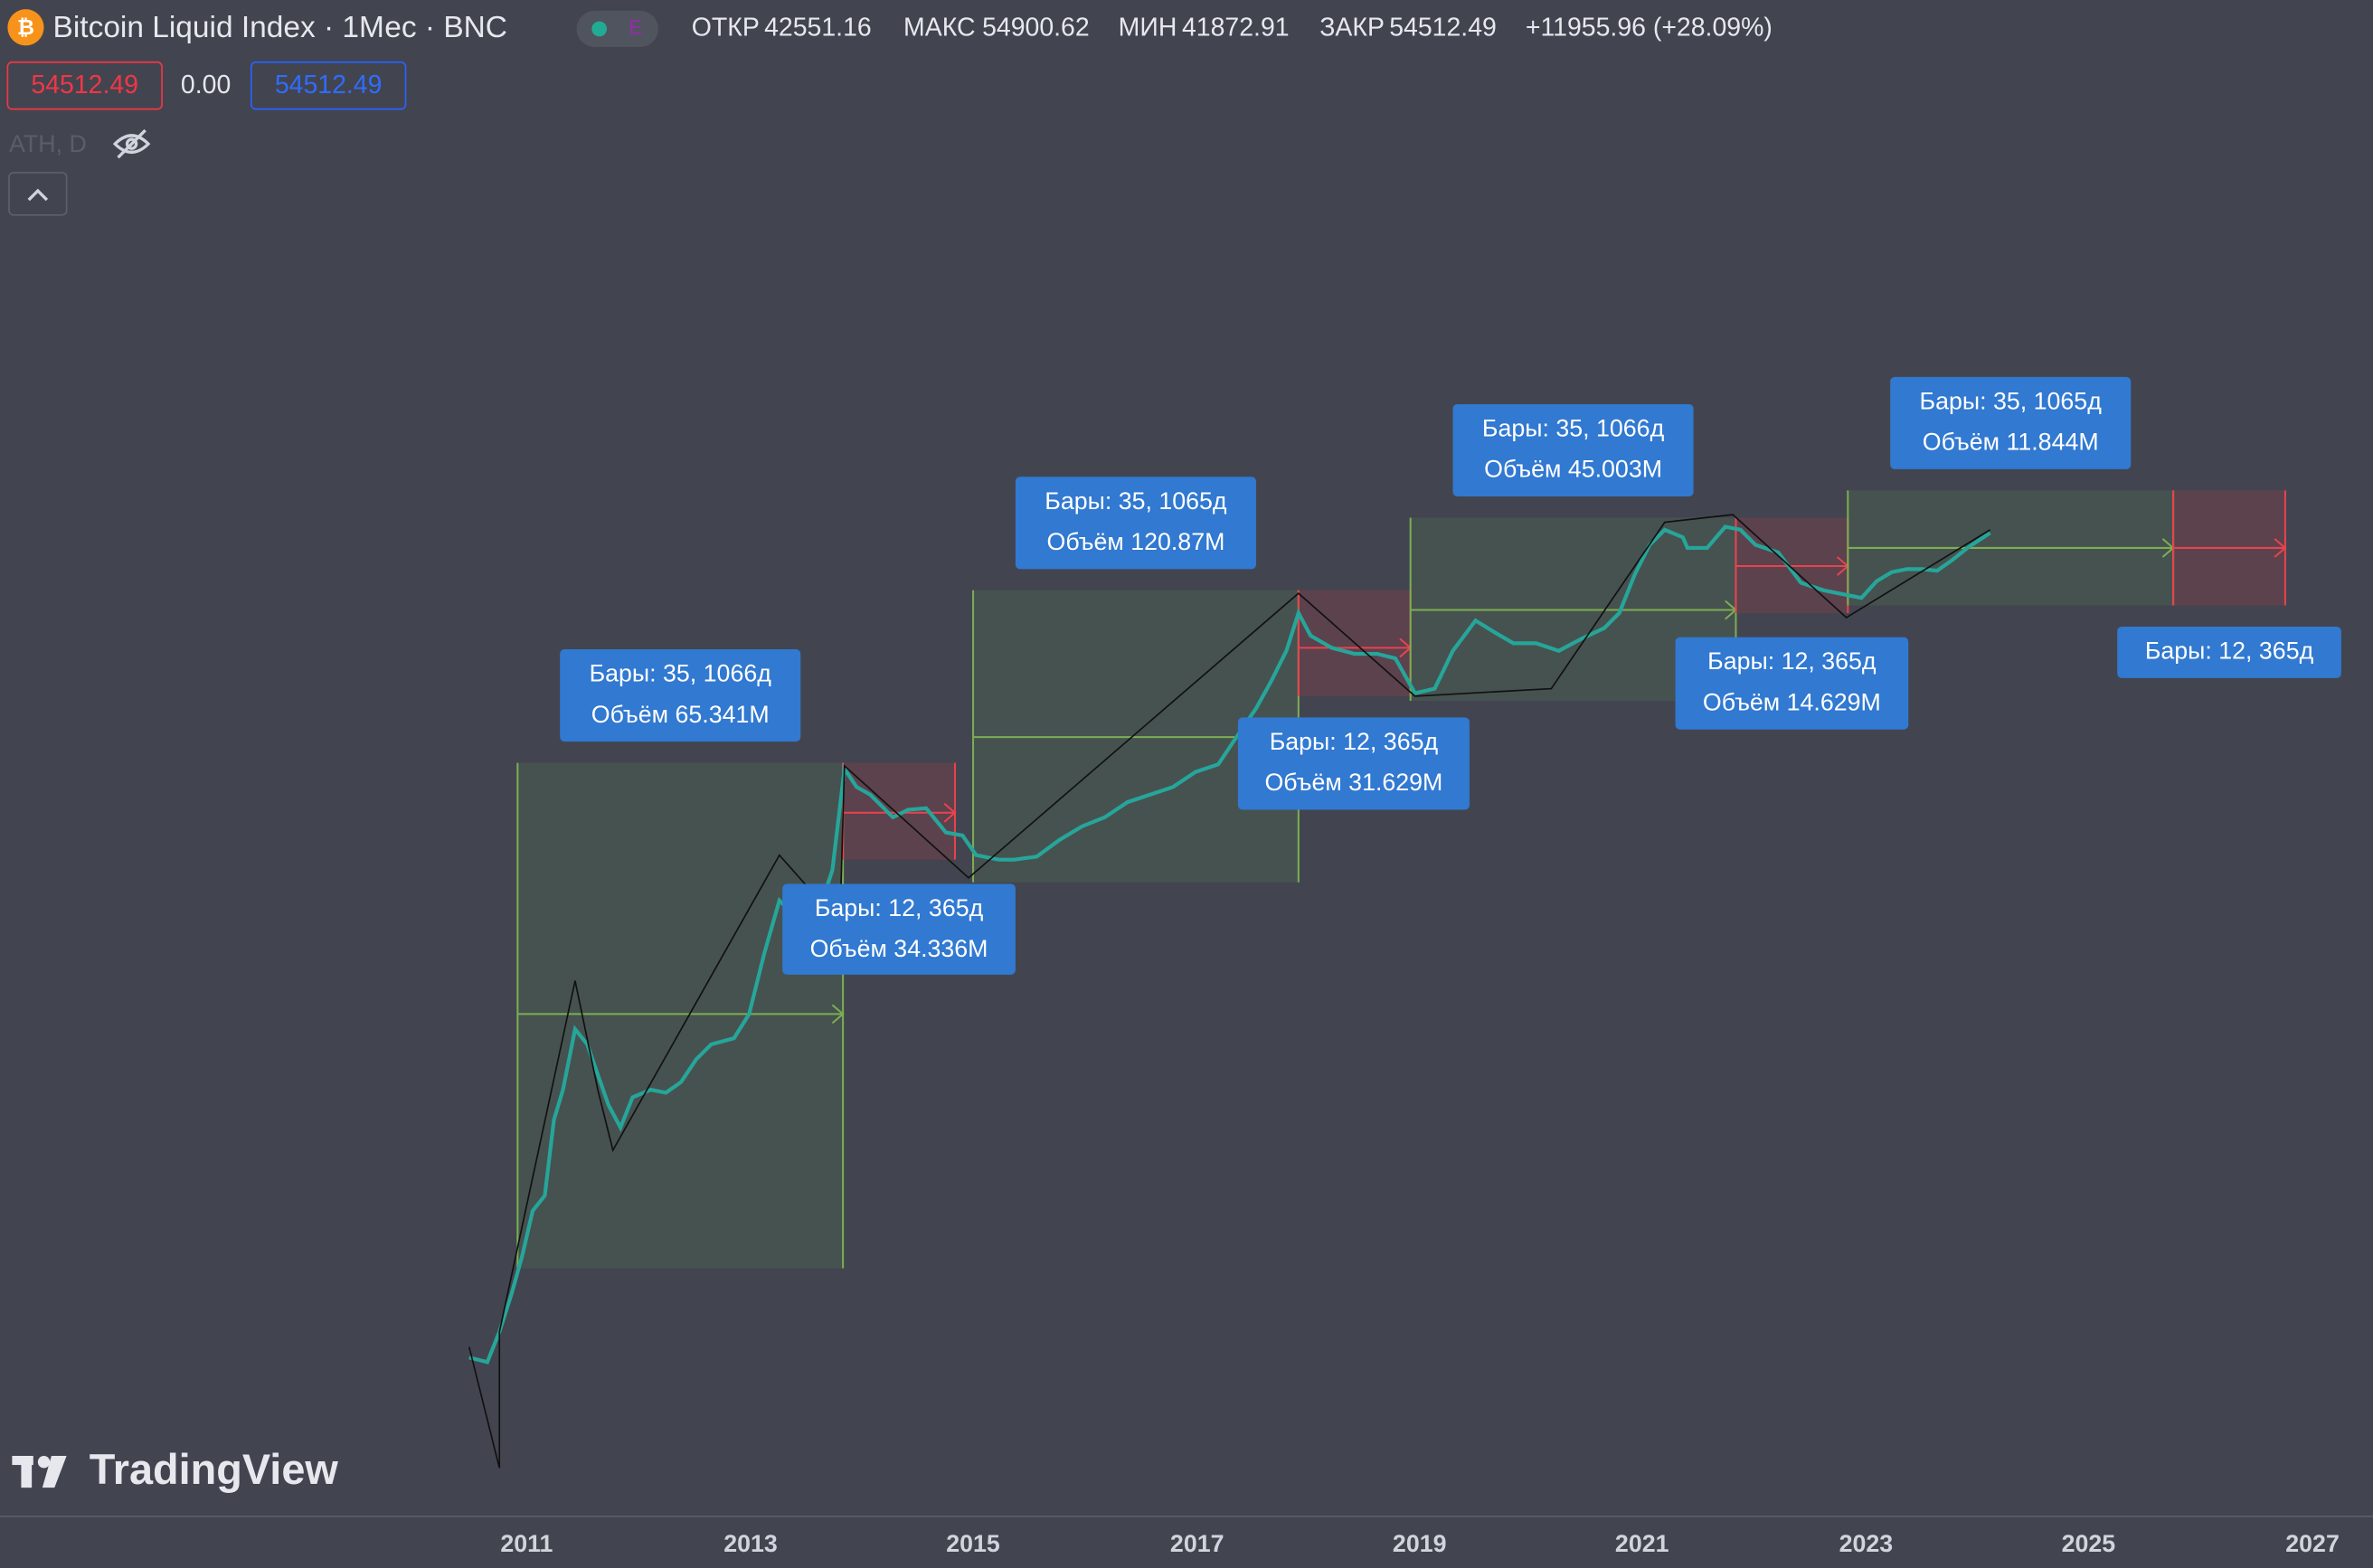 Image resolution: width=2373 pixels, height=1568 pixels. What do you see at coordinates (206, 85) in the screenshot?
I see `spread: 0.00` at bounding box center [206, 85].